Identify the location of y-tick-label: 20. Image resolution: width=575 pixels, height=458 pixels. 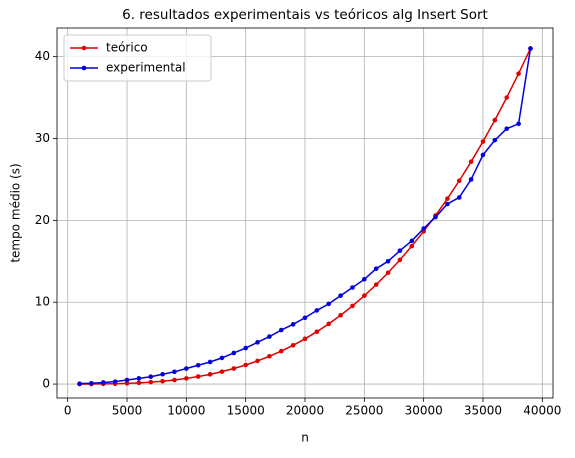
(42, 220).